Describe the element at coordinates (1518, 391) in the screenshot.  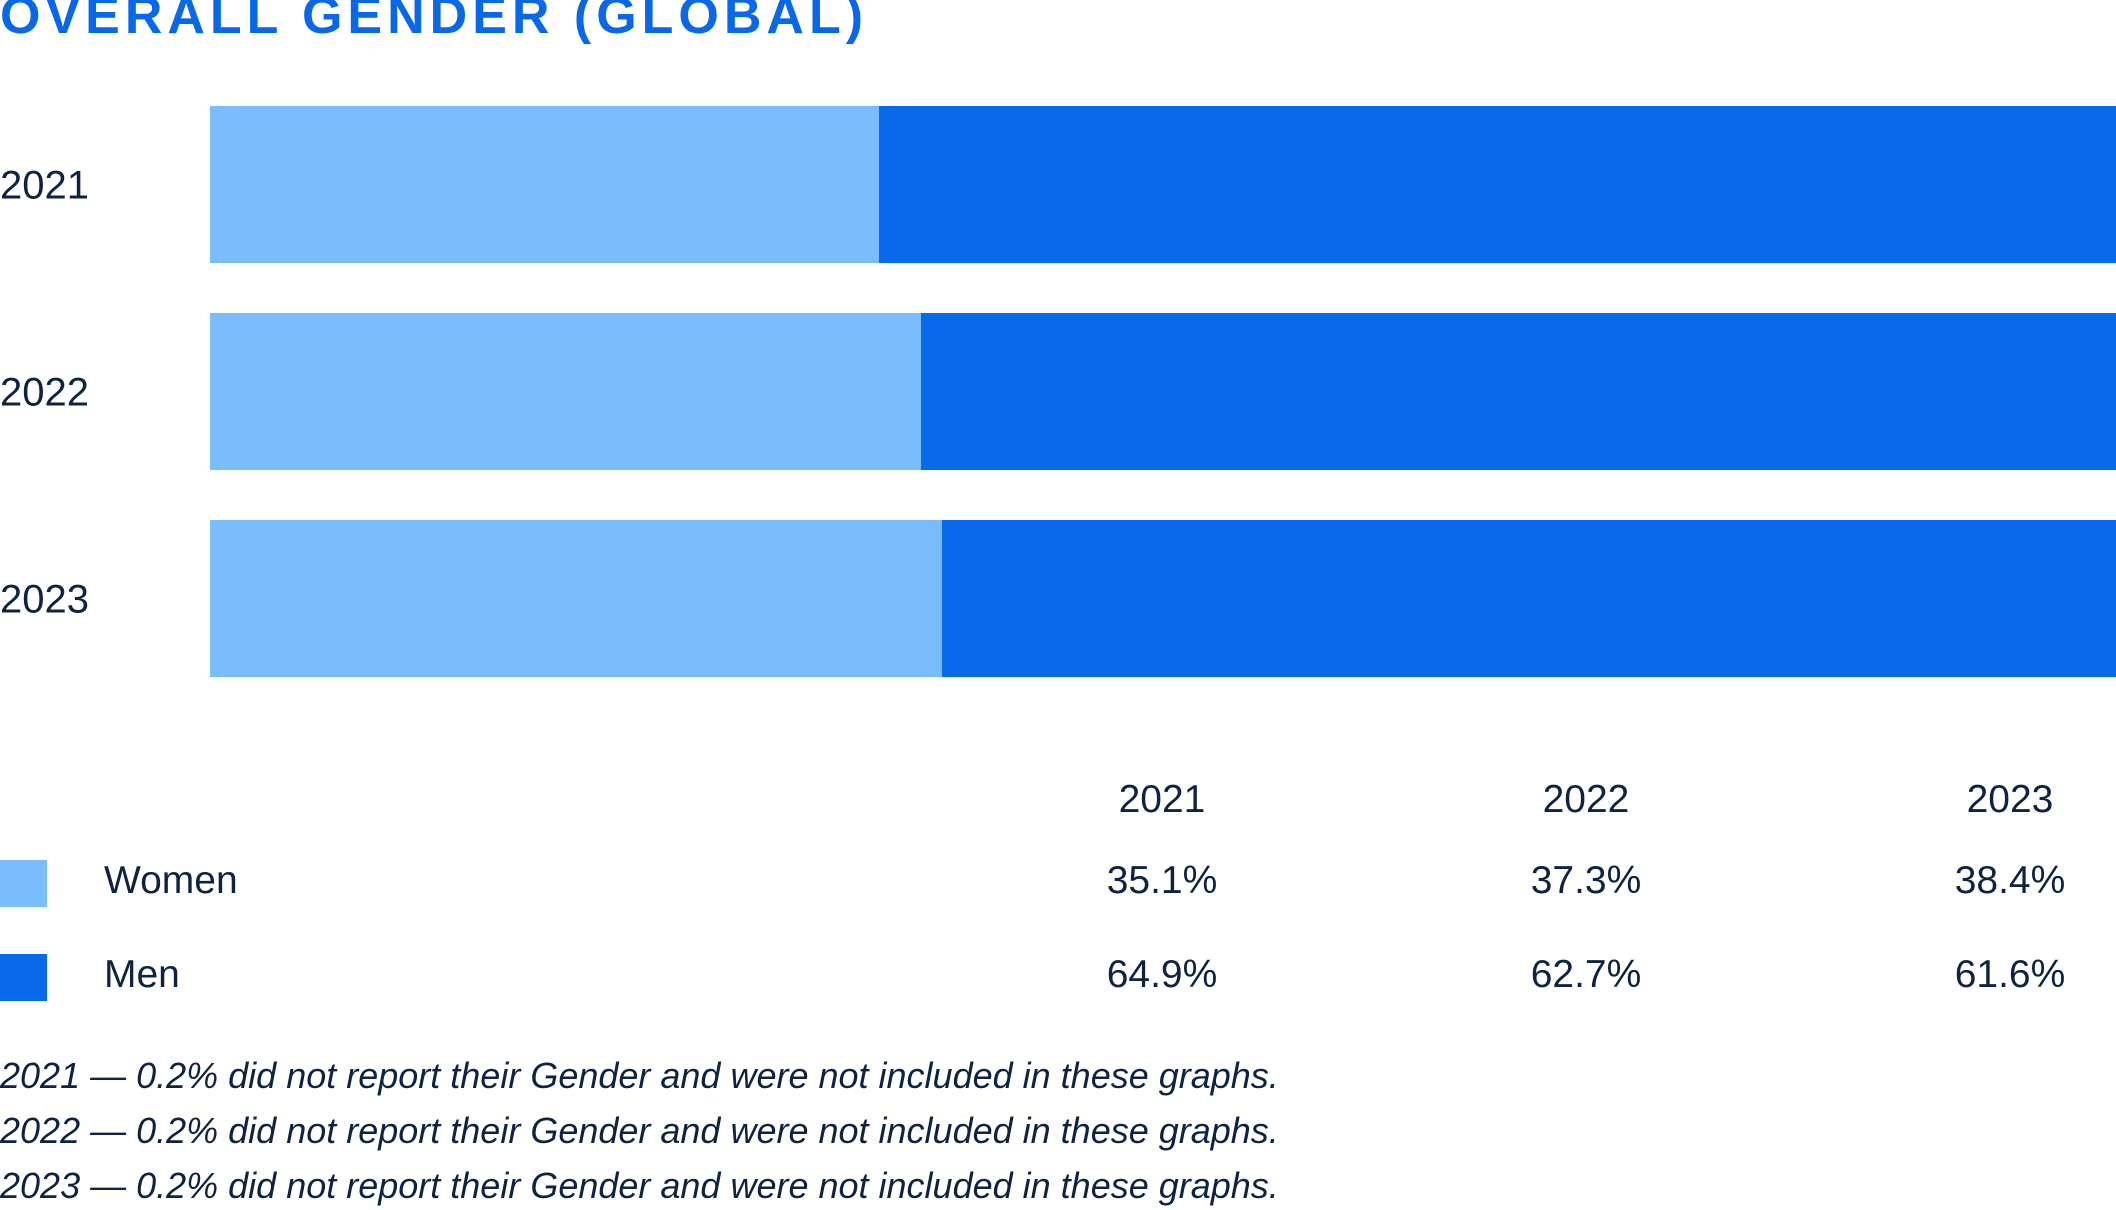
I see `bar-men-2022` at that location.